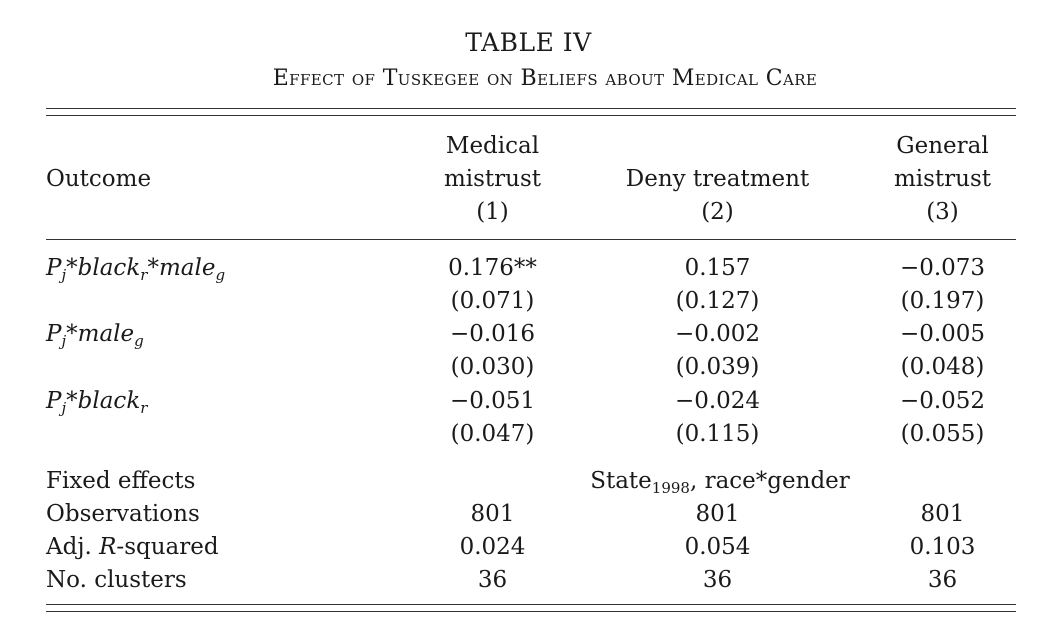  What do you see at coordinates (942, 301) in the screenshot?
I see `row1-se-3: (0.197)` at bounding box center [942, 301].